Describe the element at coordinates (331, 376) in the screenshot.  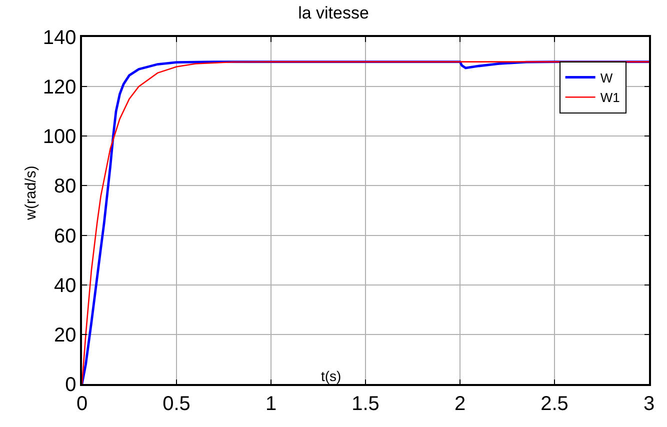
I see `x-axis-title: t(s)` at that location.